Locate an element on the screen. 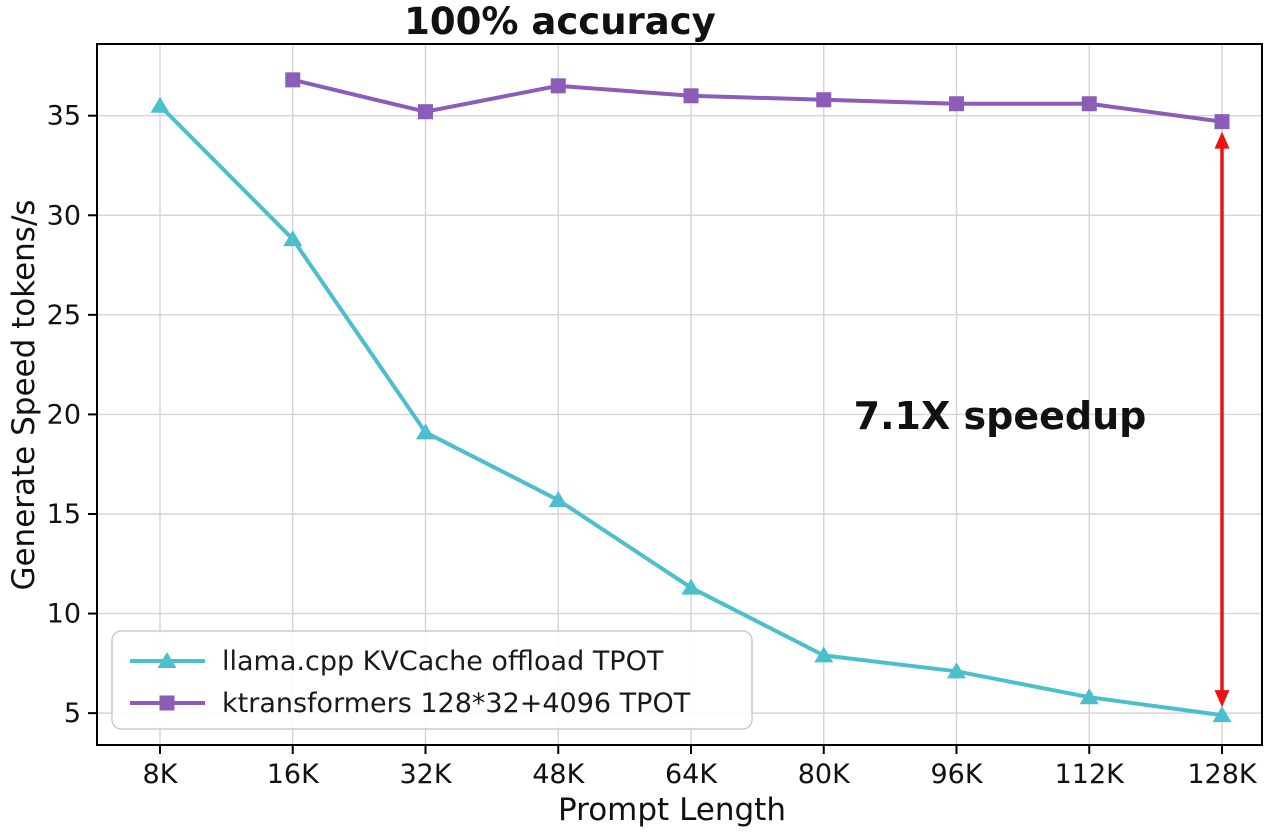  x-tick-label: 8K is located at coordinates (161, 774).